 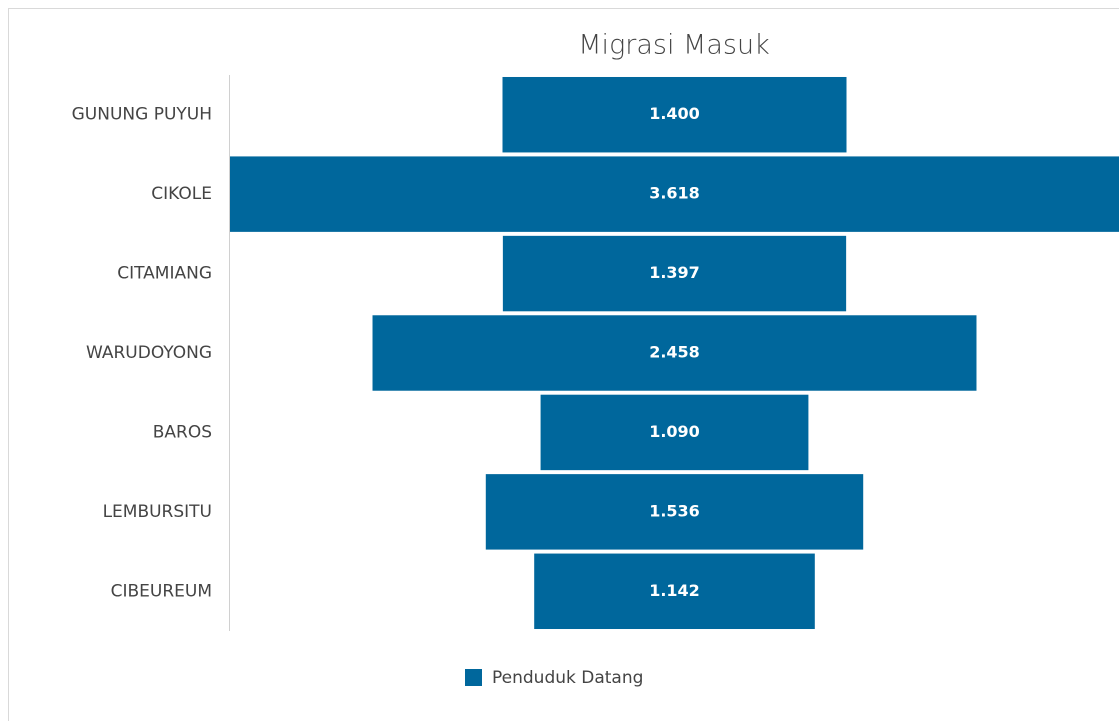 I want to click on value-label: 2.458, so click(x=674, y=352).